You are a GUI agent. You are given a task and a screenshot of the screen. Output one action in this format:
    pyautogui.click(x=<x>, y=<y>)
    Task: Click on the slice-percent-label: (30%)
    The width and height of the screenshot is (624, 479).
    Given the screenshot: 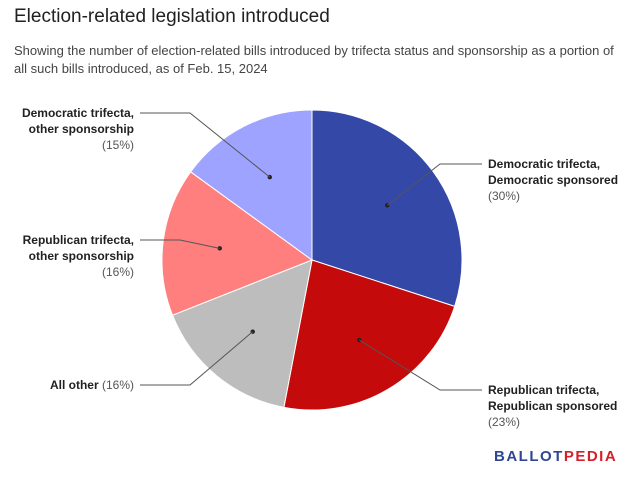 What is the action you would take?
    pyautogui.click(x=504, y=196)
    